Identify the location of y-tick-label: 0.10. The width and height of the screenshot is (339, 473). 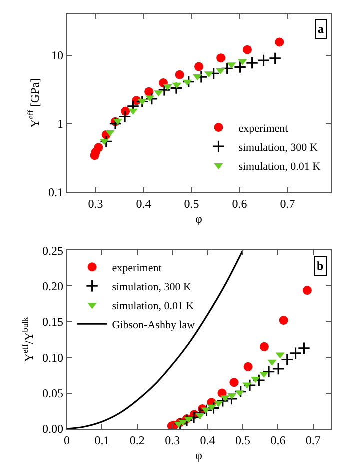
(53, 357).